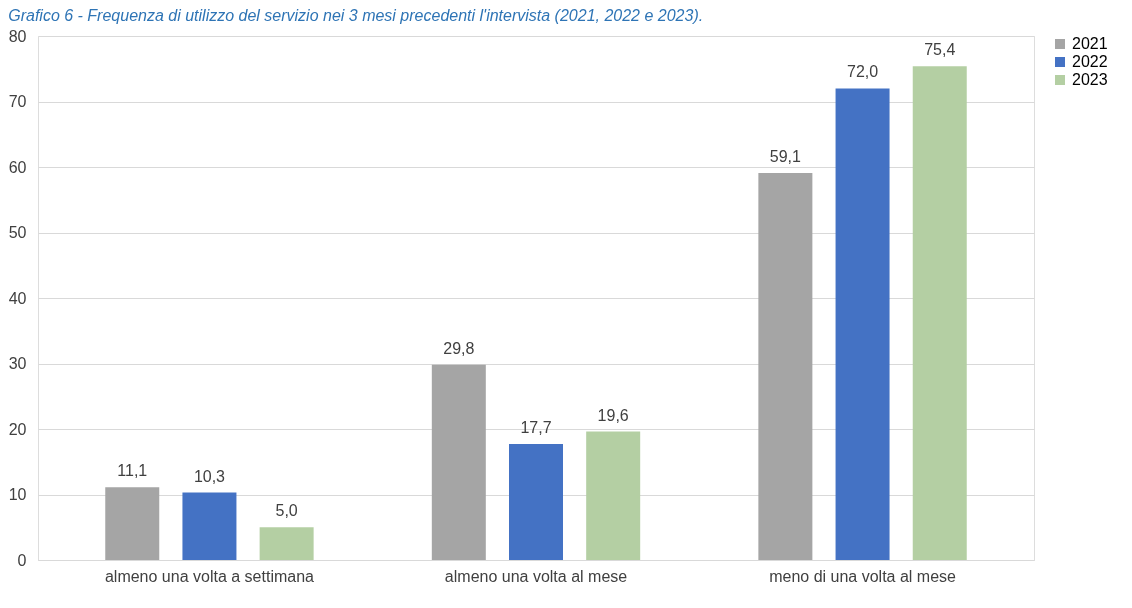 The width and height of the screenshot is (1132, 608). I want to click on data-label: 10,3, so click(209, 476).